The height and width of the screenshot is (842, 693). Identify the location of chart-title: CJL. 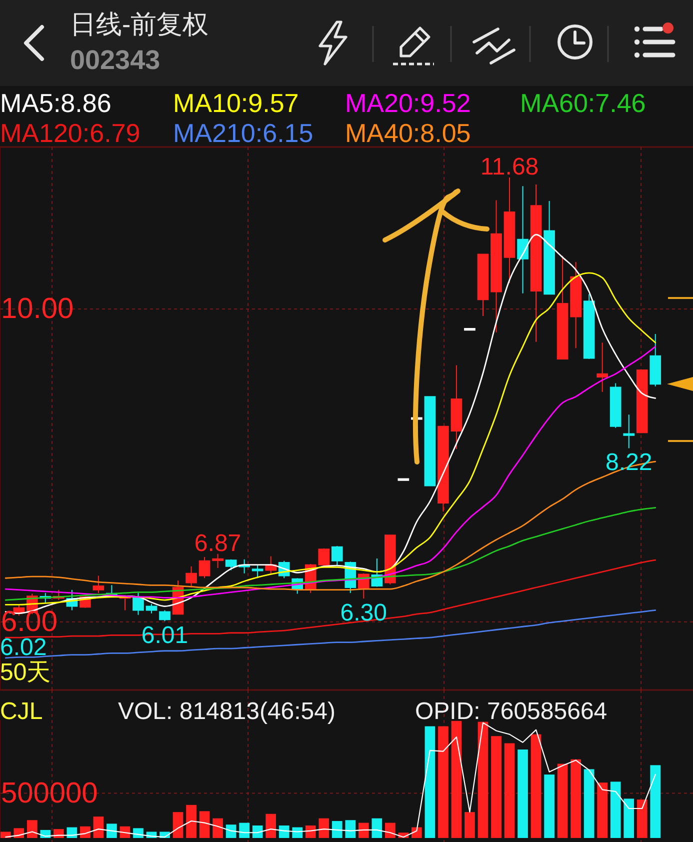
(21, 711).